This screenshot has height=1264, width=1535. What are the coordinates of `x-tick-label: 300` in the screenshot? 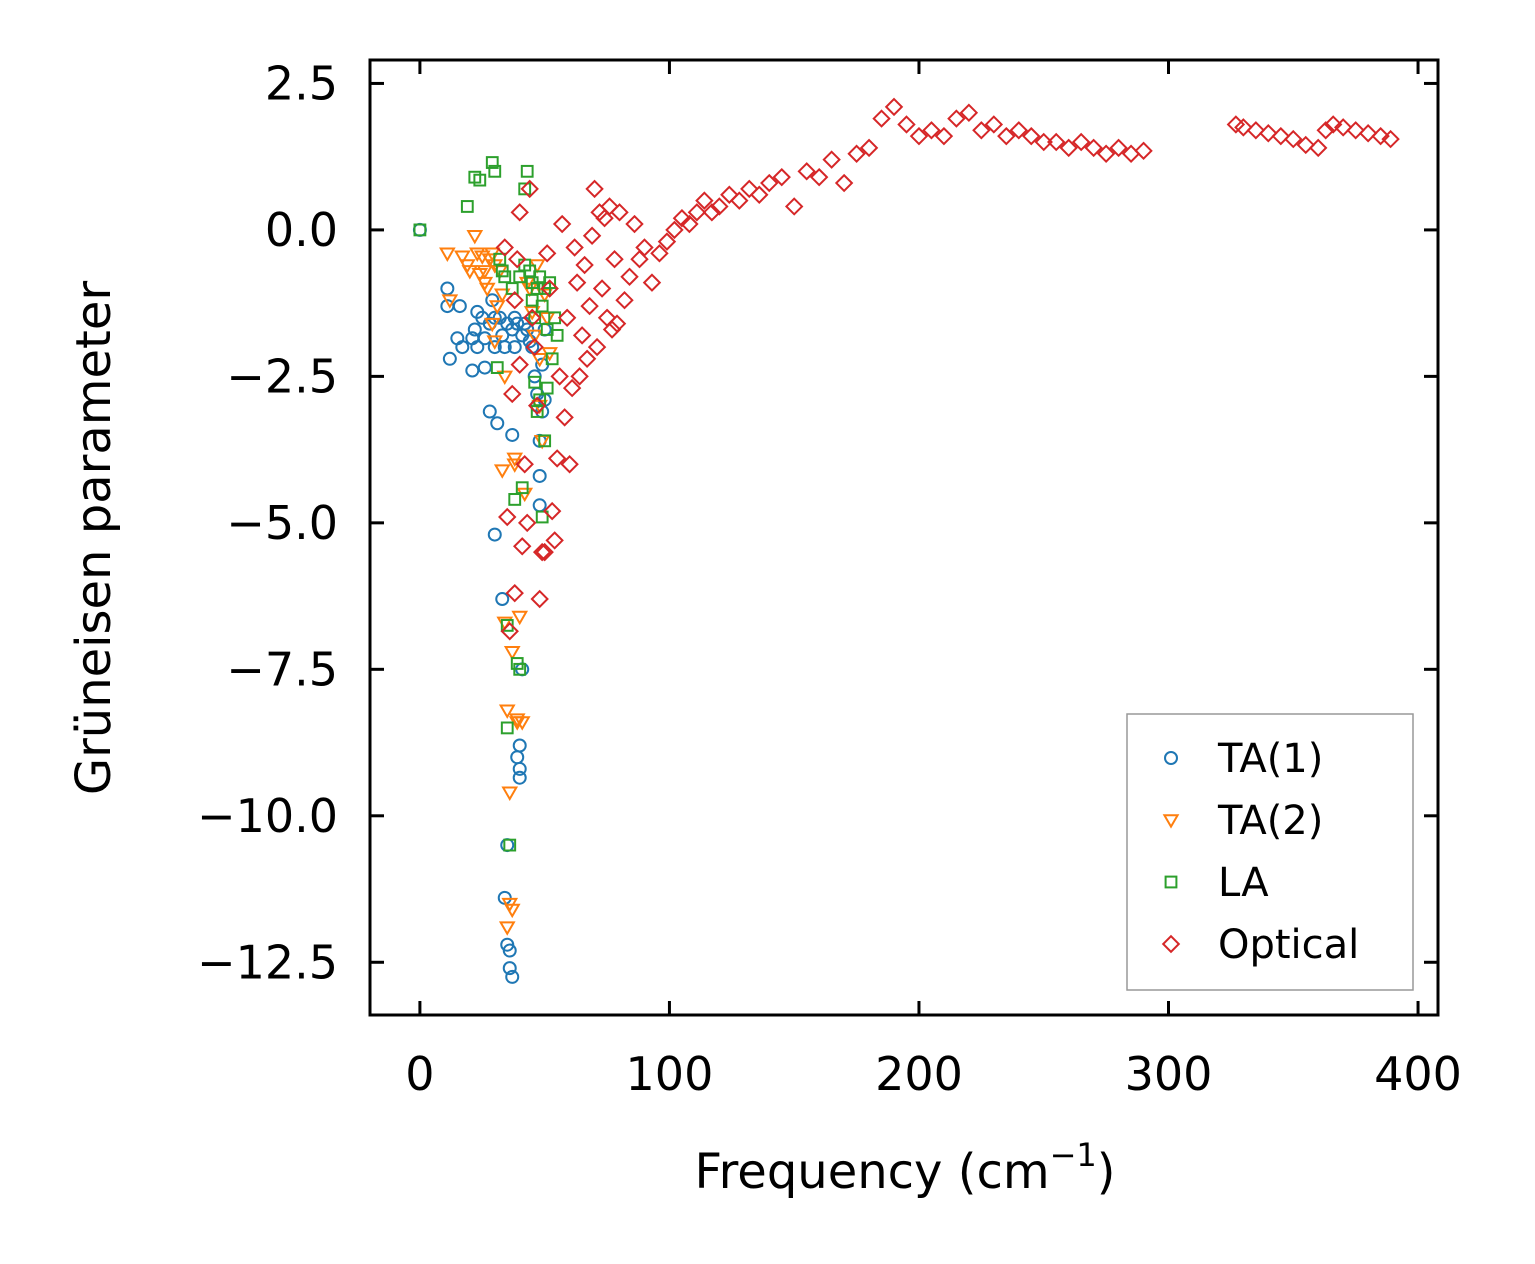 It's located at (1169, 1074).